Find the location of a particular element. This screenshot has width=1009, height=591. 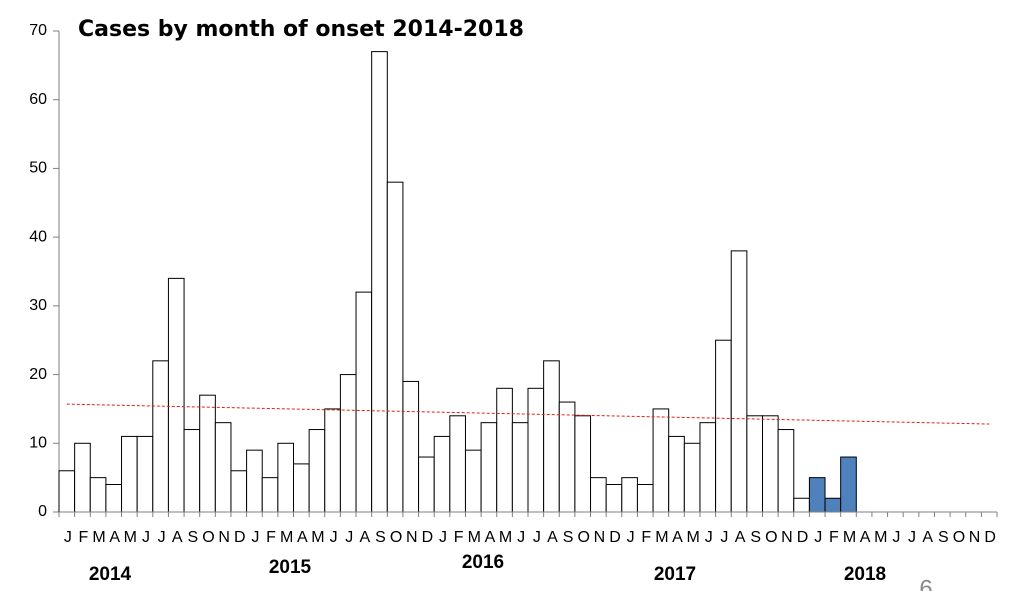

y-tick-label: 60 is located at coordinates (38, 99).